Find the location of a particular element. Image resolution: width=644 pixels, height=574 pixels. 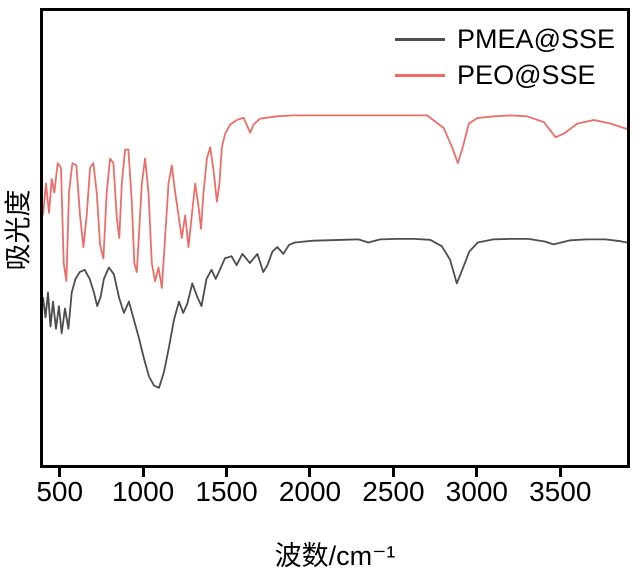

x-tick-label: 500 is located at coordinates (60, 491).